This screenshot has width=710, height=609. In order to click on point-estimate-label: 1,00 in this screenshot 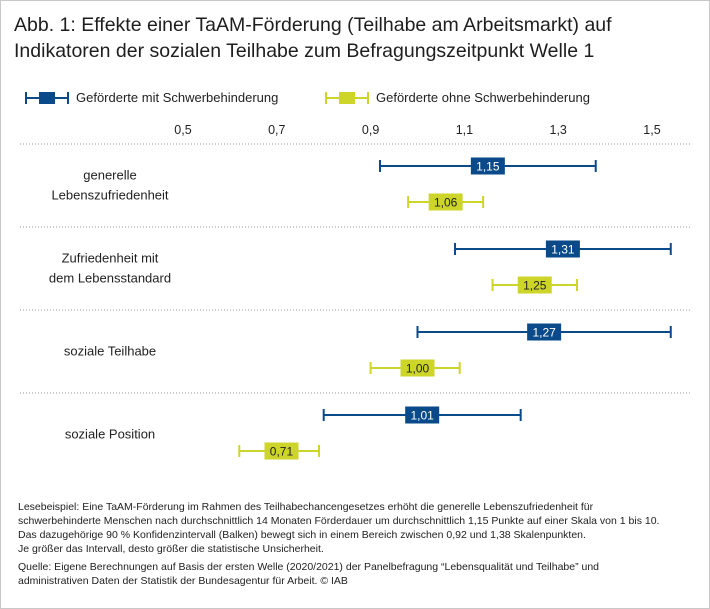, I will do `click(418, 369)`.